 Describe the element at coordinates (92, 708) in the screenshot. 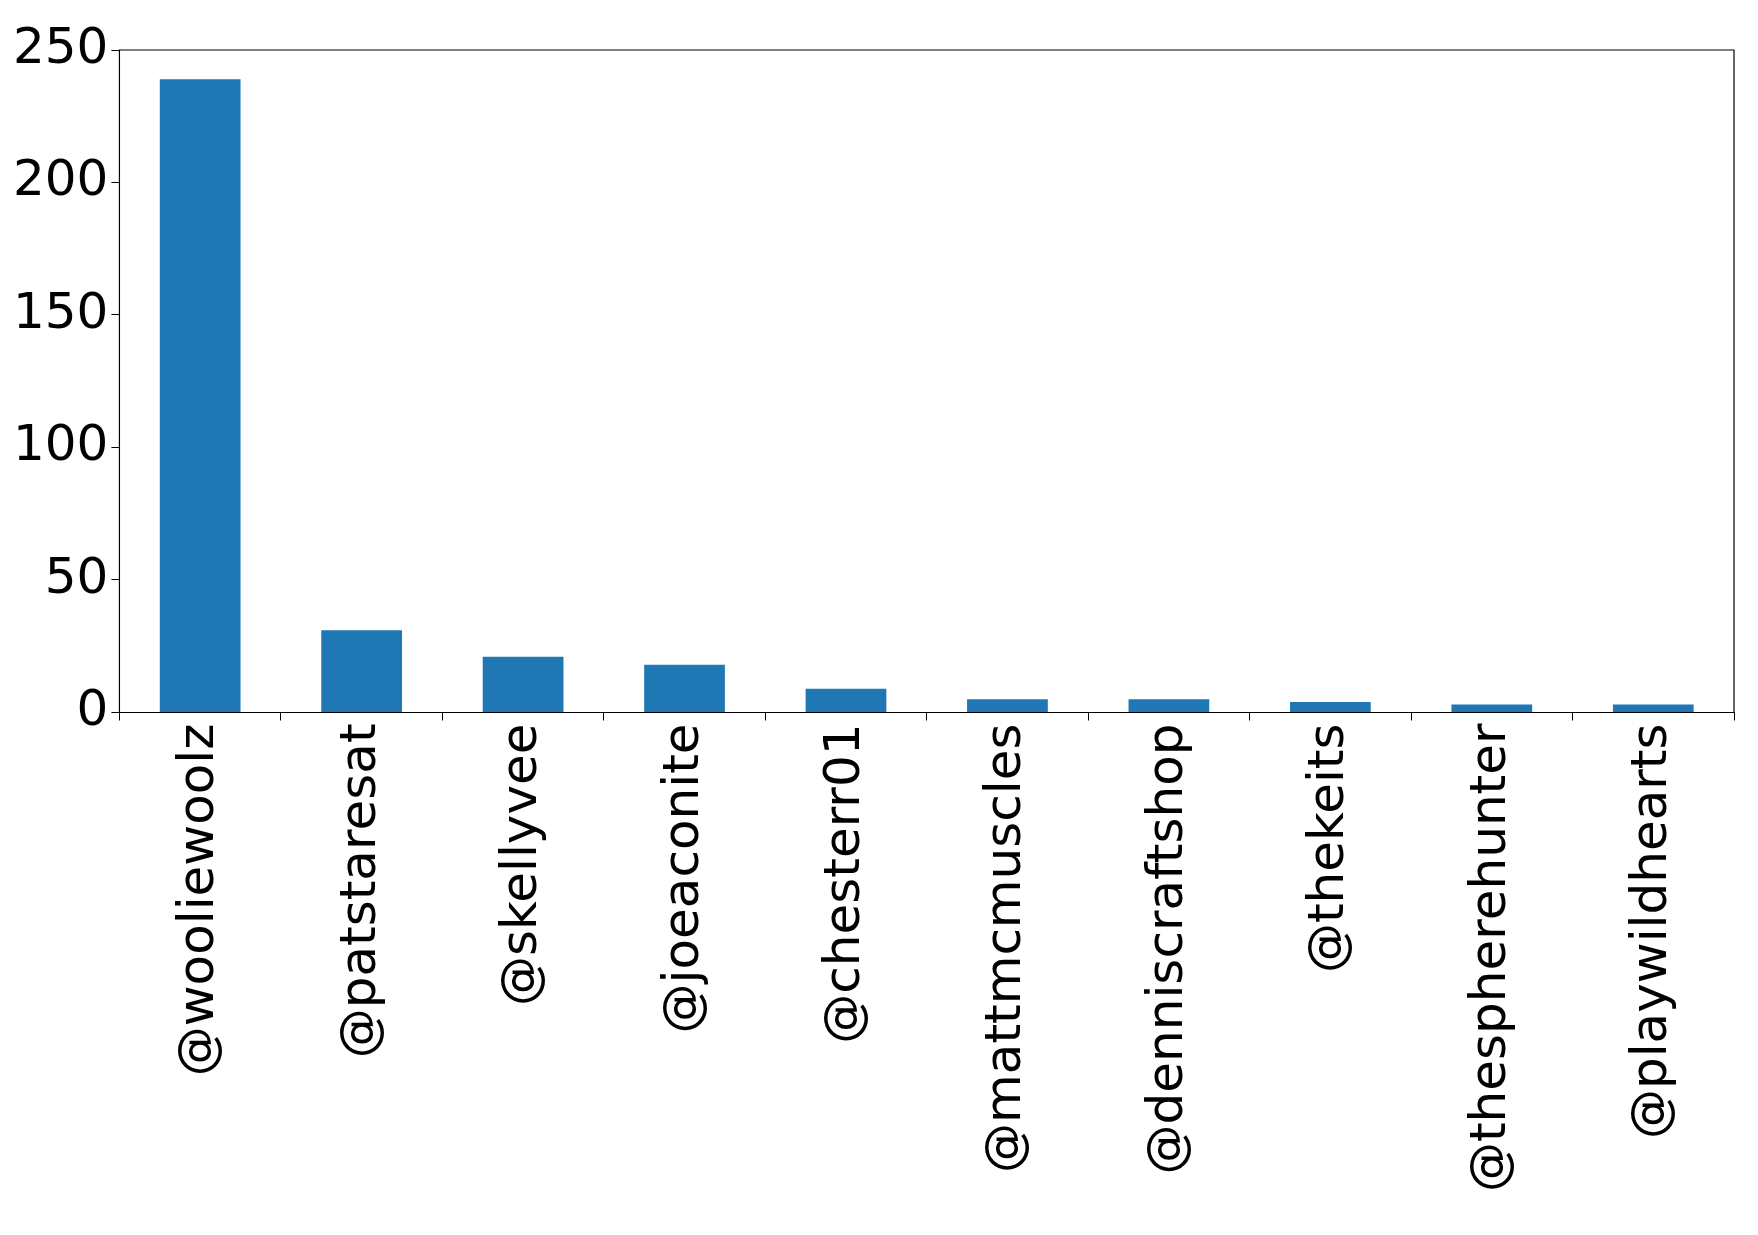

I see `y-tick-label: 0` at that location.